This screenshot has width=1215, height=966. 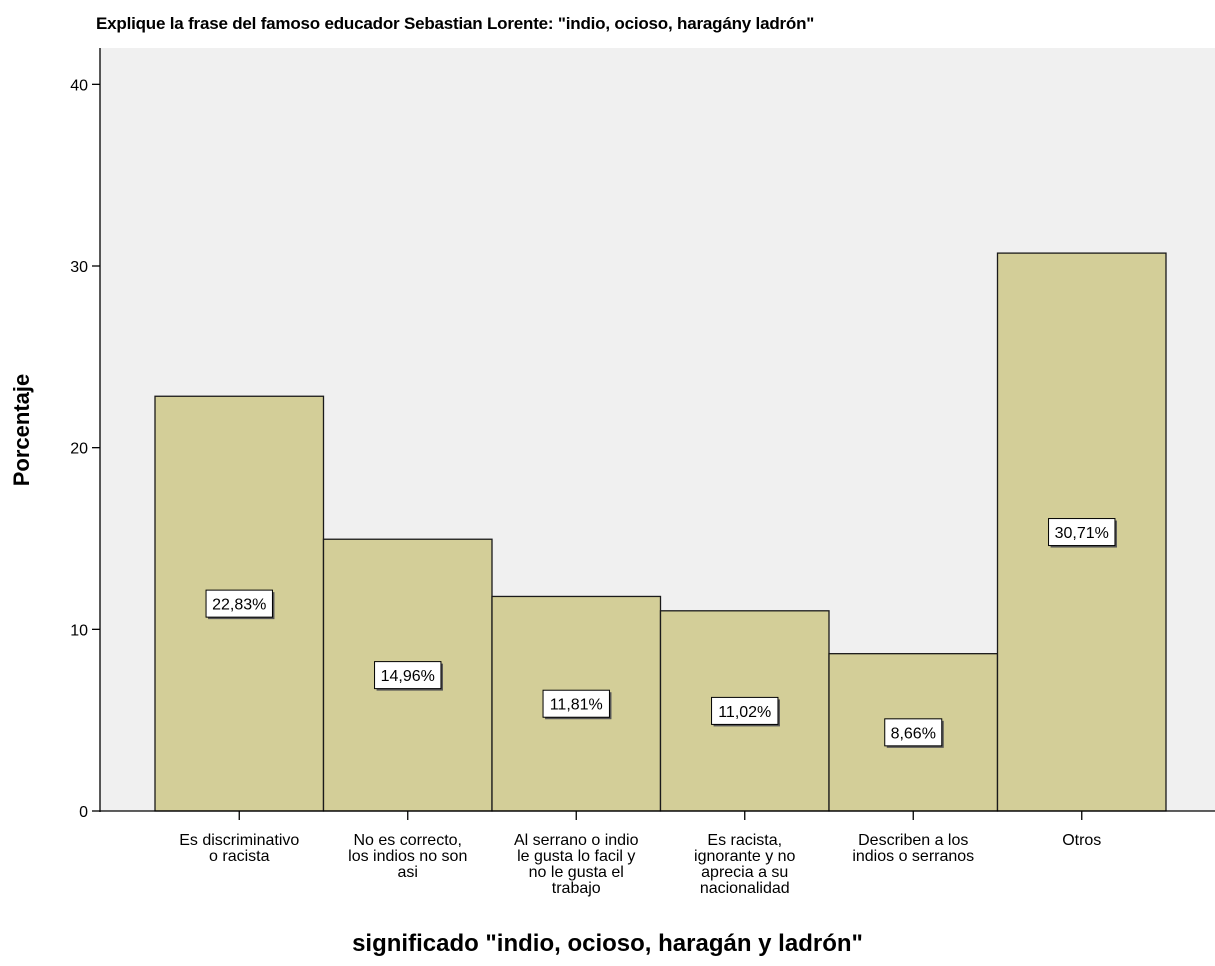 I want to click on data-label: 8,66%, so click(x=914, y=733).